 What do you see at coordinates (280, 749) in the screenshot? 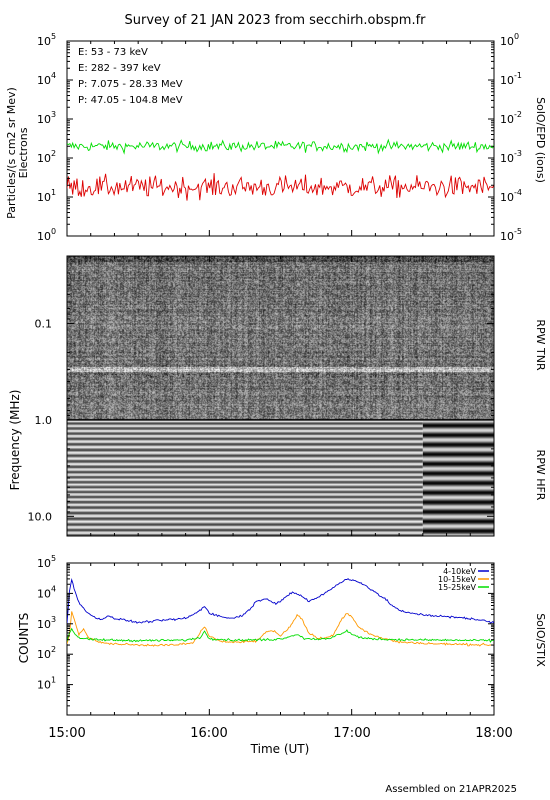
I see `x-axis-label: Time (UT)` at bounding box center [280, 749].